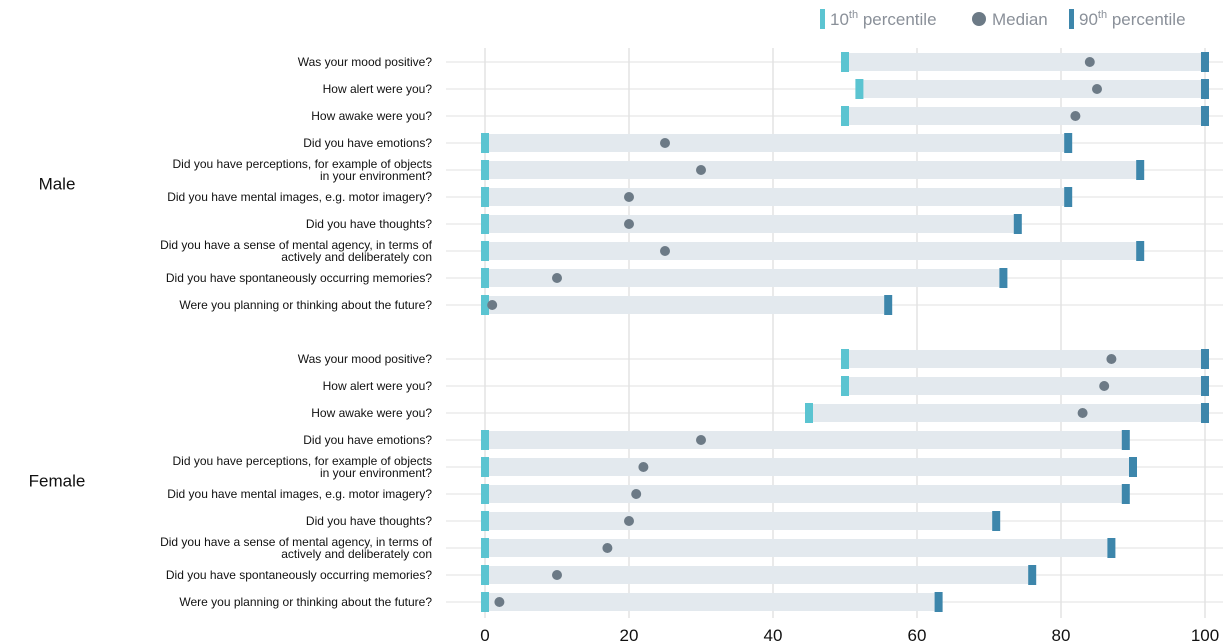  I want to click on question-label-line: in your environment?, so click(376, 473).